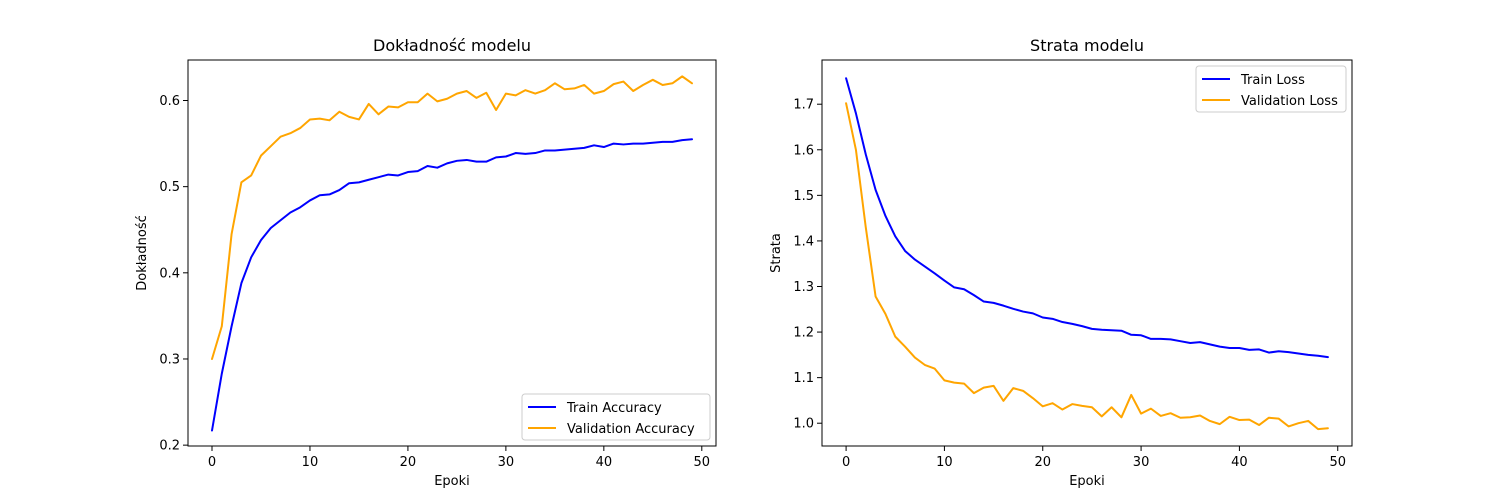 This screenshot has height=500, width=1500. What do you see at coordinates (1239, 462) in the screenshot?
I see `loss-x-tick-label: 40` at bounding box center [1239, 462].